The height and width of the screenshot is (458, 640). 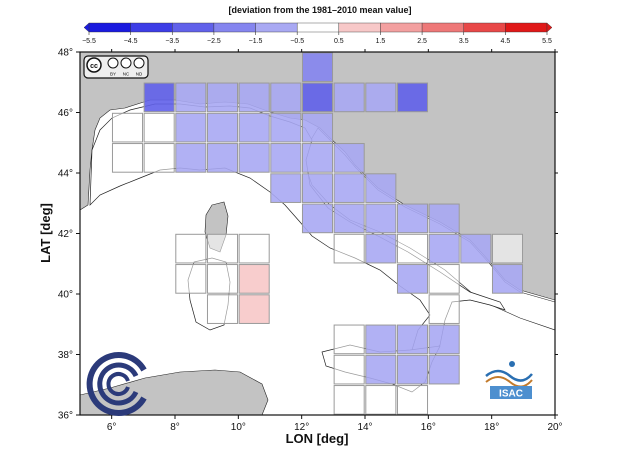 I want to click on colorbar-tick-label: −3.5, so click(x=172, y=41).